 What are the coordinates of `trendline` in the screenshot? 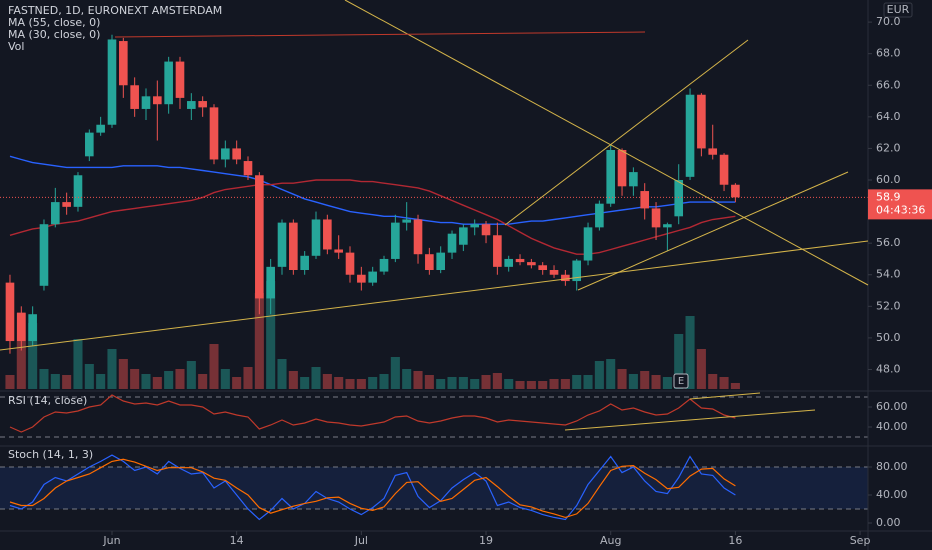 It's located at (690, 420).